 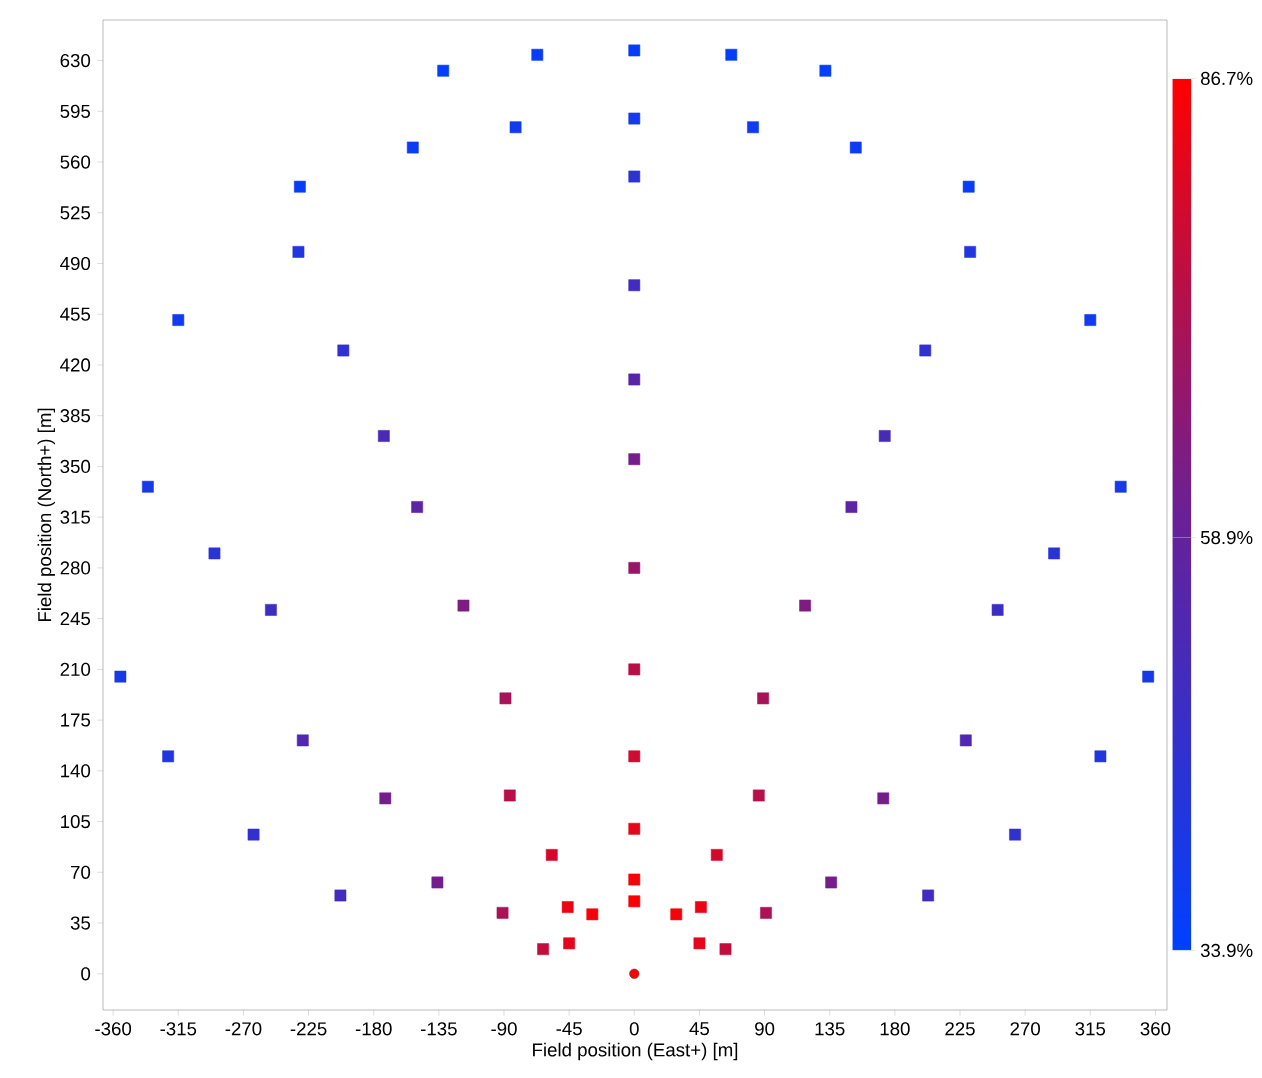 I want to click on x-tick-label: -90, so click(x=504, y=1029).